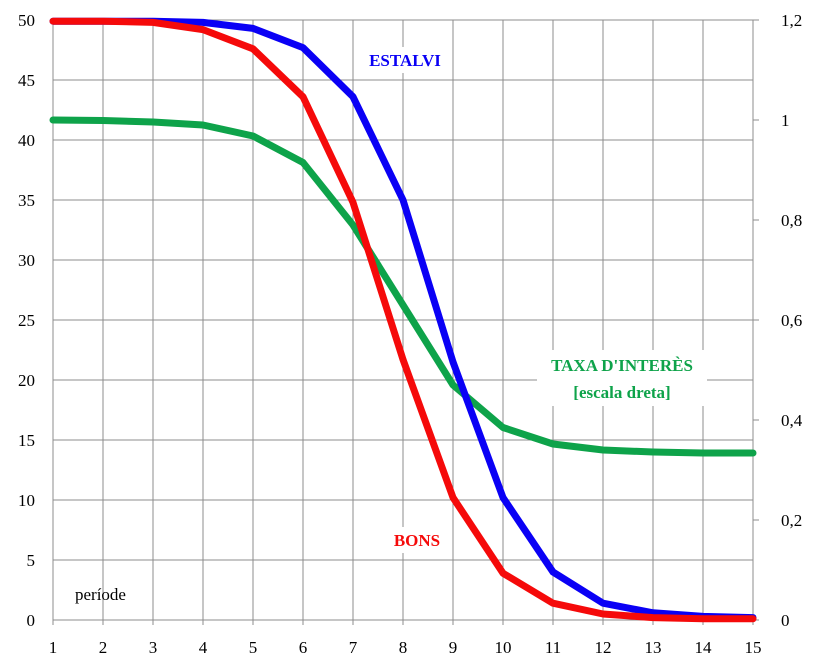  I want to click on x-tick-label: 14, so click(704, 647).